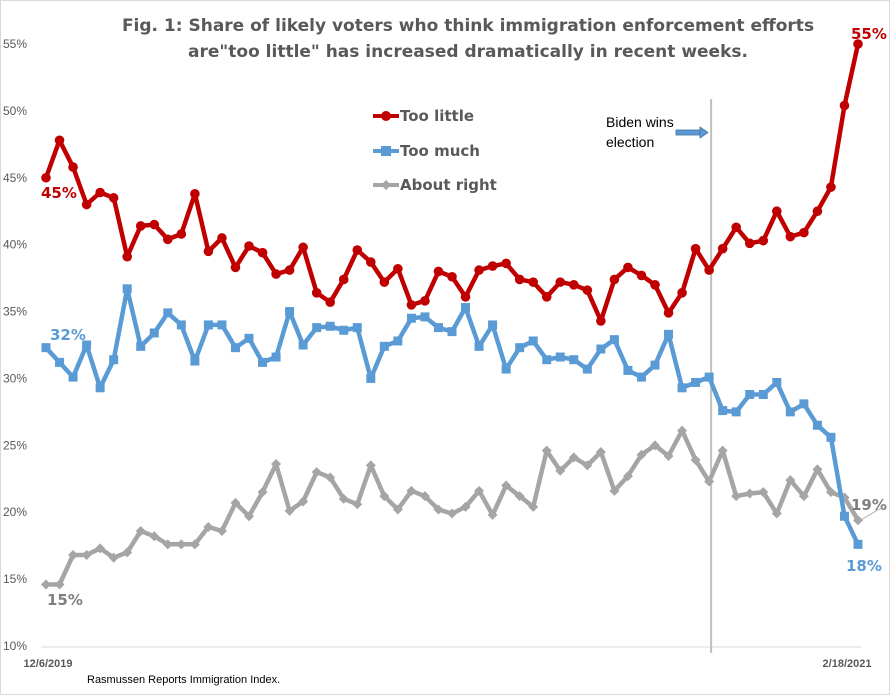  I want to click on y-tick-label: 55%, so click(15, 44).